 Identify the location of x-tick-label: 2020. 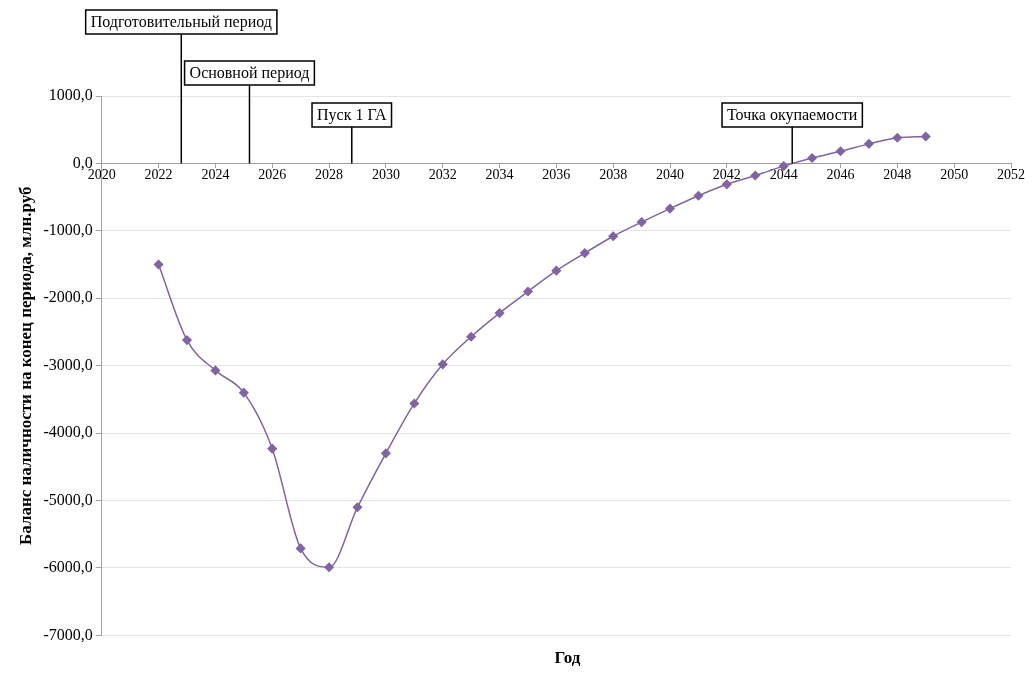
(101, 175).